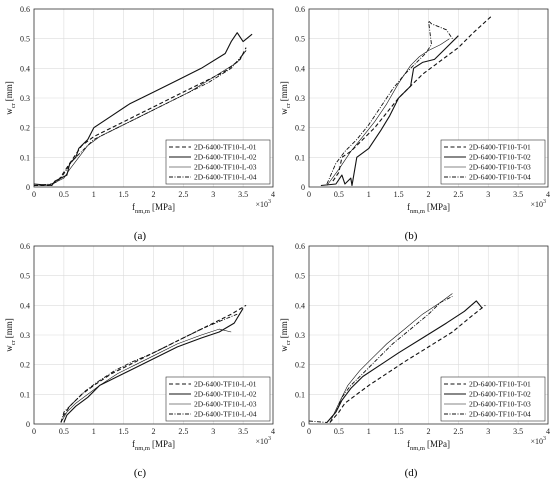 The height and width of the screenshot is (482, 550). Describe the element at coordinates (411, 236) in the screenshot. I see `panel-caption: (b)` at that location.